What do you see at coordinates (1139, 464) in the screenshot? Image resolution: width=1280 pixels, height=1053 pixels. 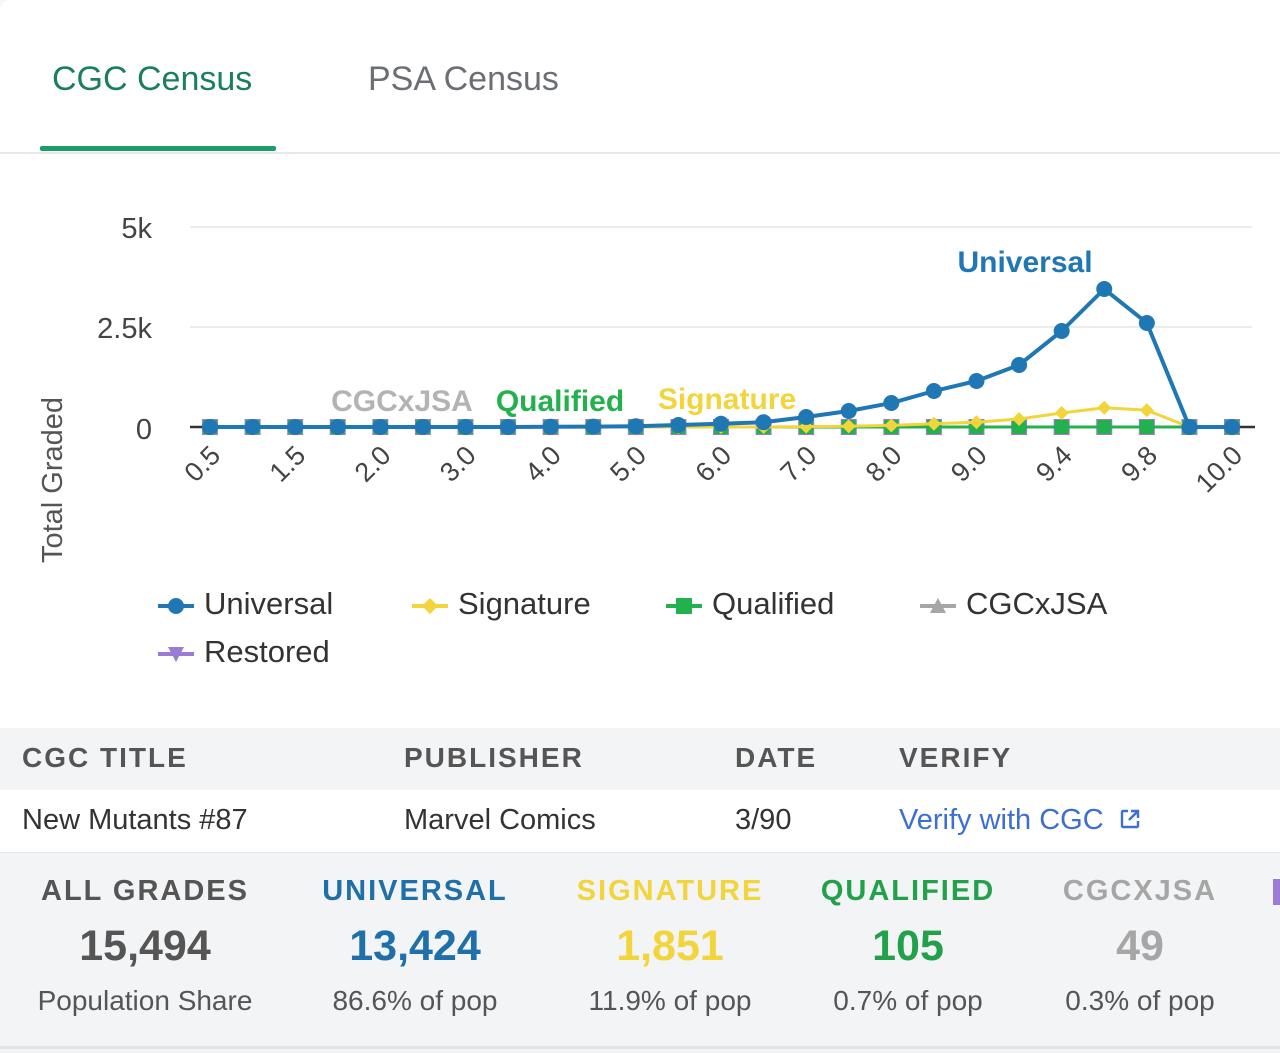 I see `x-tick-label: 9.8` at bounding box center [1139, 464].